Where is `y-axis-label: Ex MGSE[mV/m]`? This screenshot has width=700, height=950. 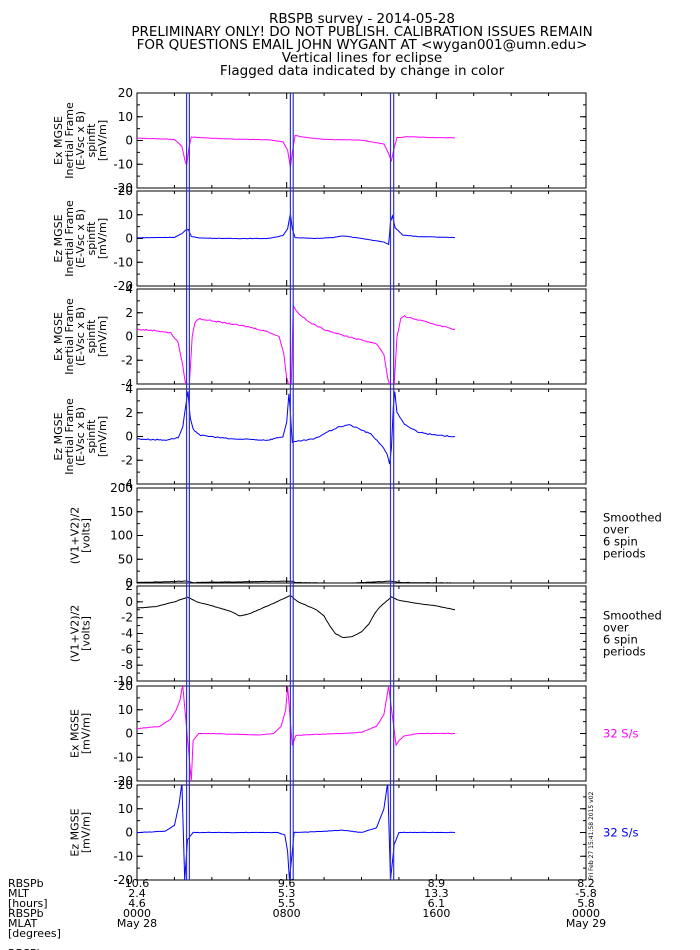
y-axis-label: Ex MGSE[mV/m] is located at coordinates (81, 733).